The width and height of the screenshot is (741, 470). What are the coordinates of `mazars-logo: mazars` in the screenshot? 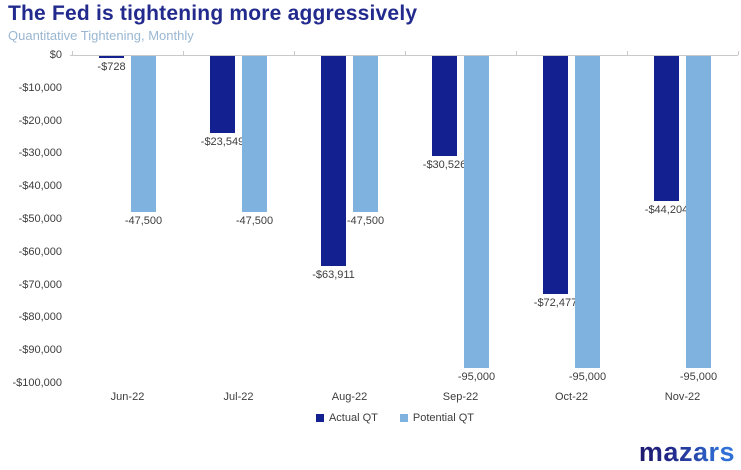 It's located at (686, 452).